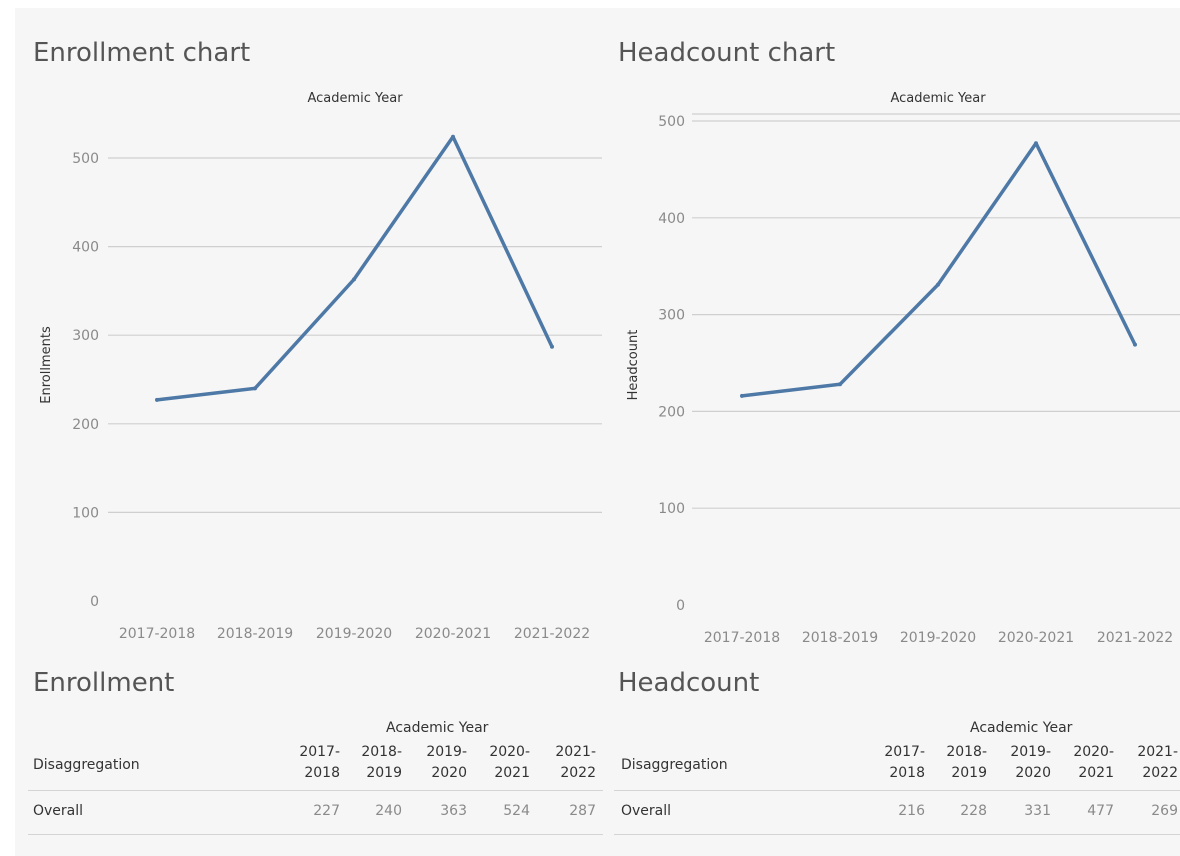 The width and height of the screenshot is (1180, 856). Describe the element at coordinates (1151, 763) in the screenshot. I see `headcount-table-col-header: 2021- 2022` at that location.